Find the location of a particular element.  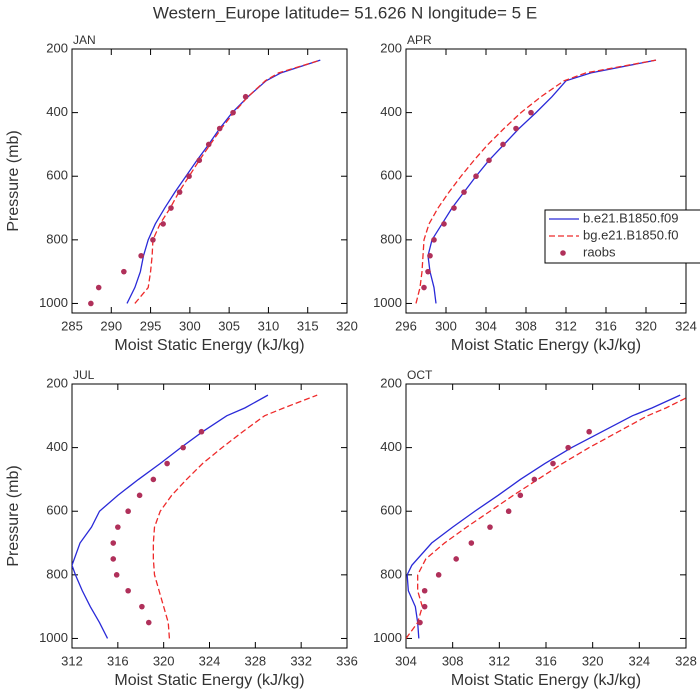

legend-marker is located at coordinates (563, 253).